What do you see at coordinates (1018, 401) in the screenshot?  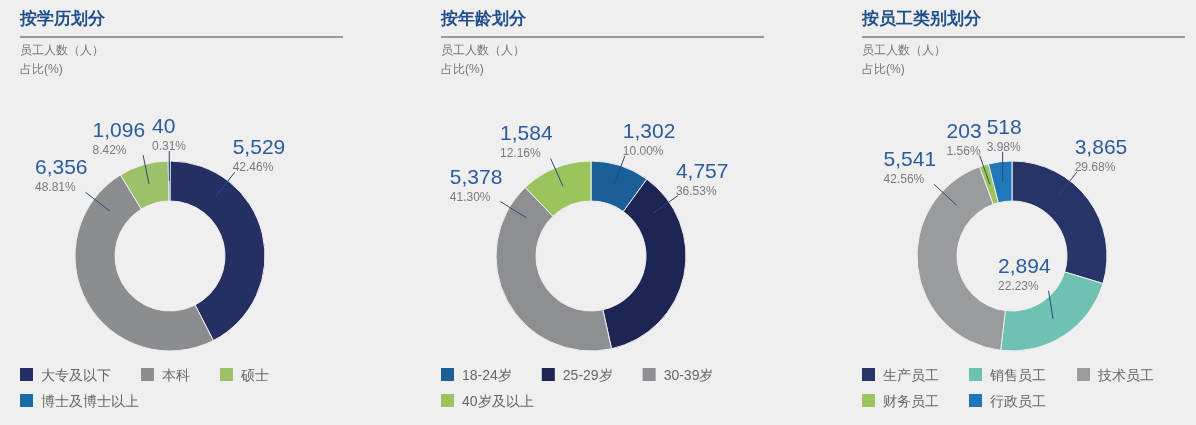 I see `legend-label: 行政员工` at bounding box center [1018, 401].